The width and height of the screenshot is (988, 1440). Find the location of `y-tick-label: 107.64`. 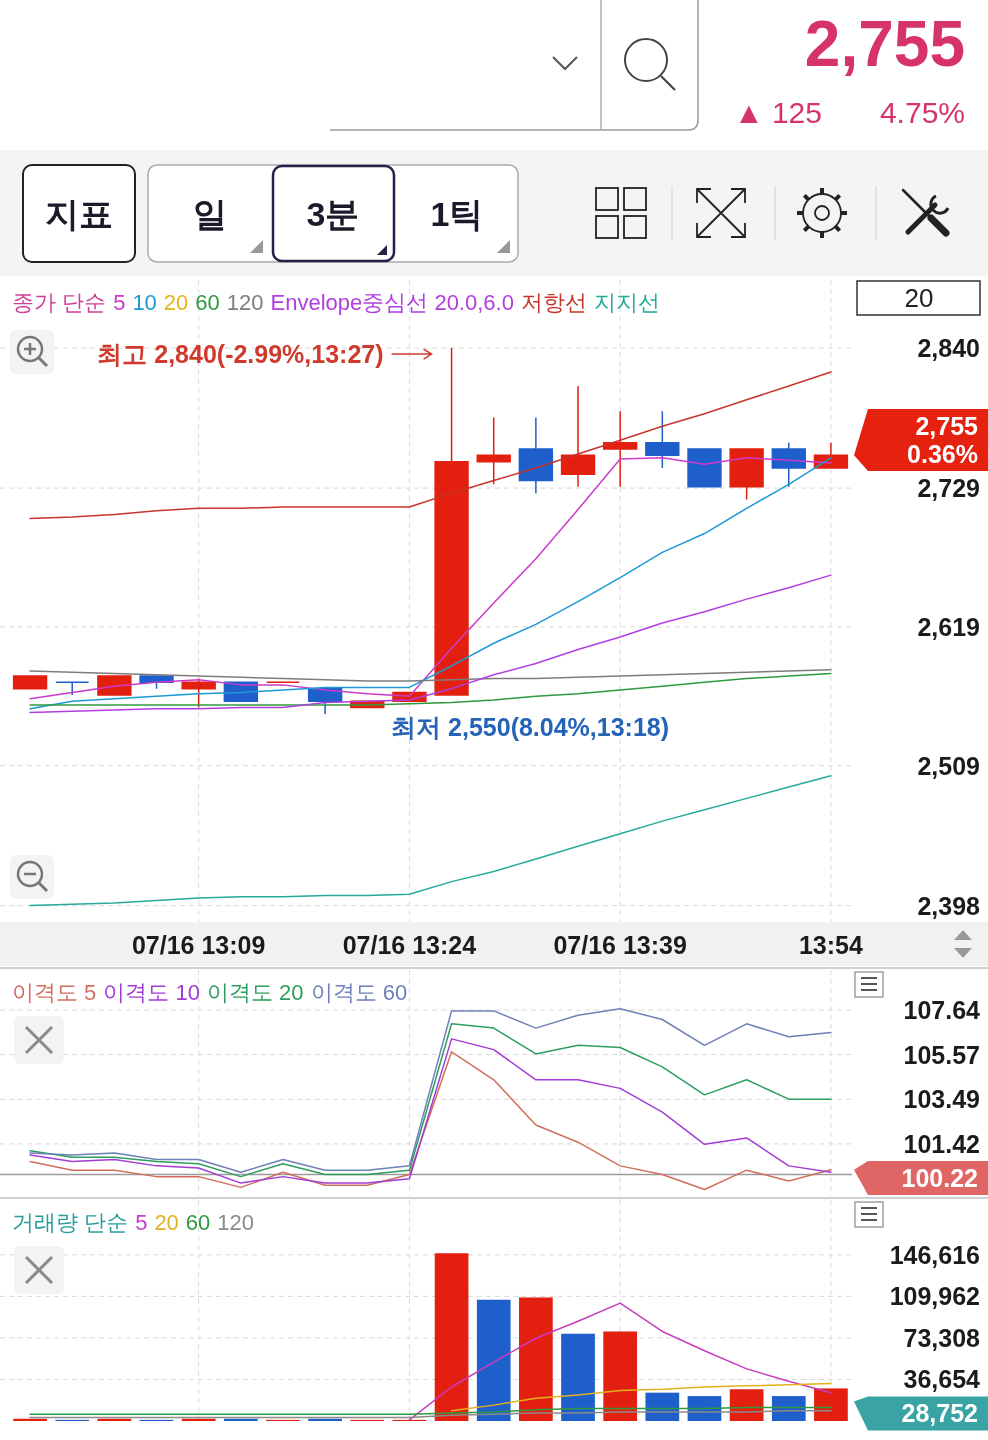

y-tick-label: 107.64 is located at coordinates (942, 1010).